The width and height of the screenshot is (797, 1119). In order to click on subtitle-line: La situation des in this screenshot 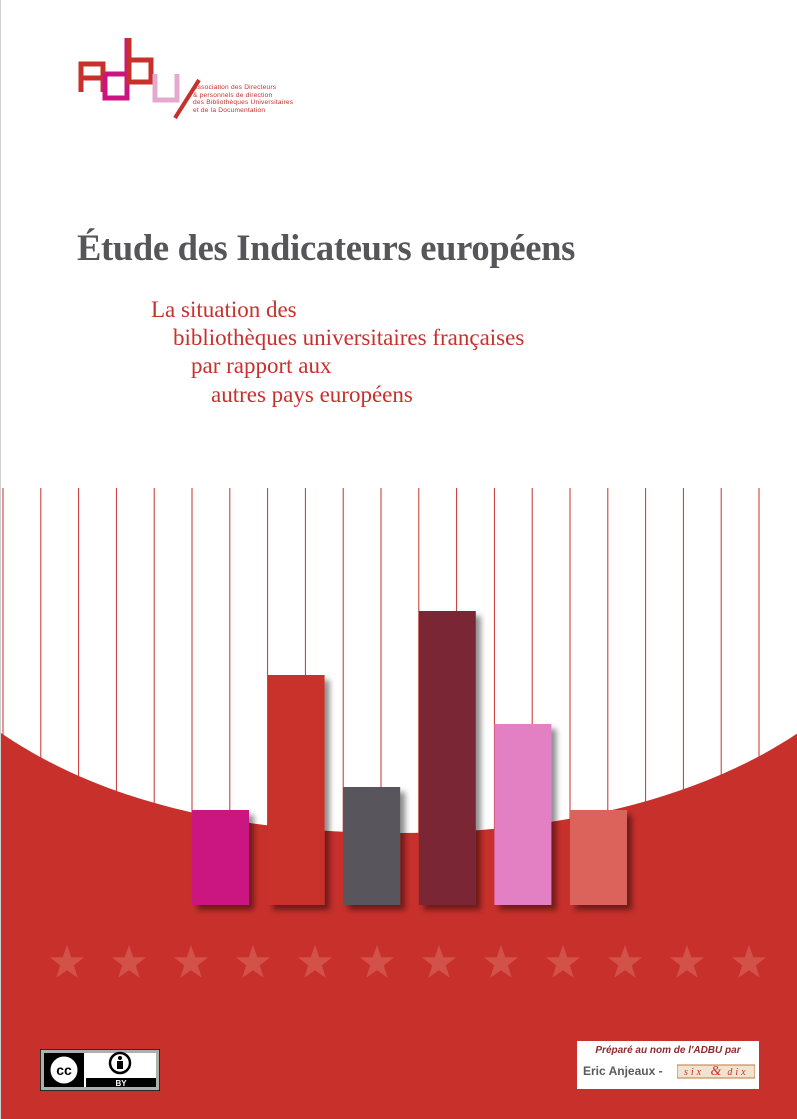, I will do `click(224, 309)`.